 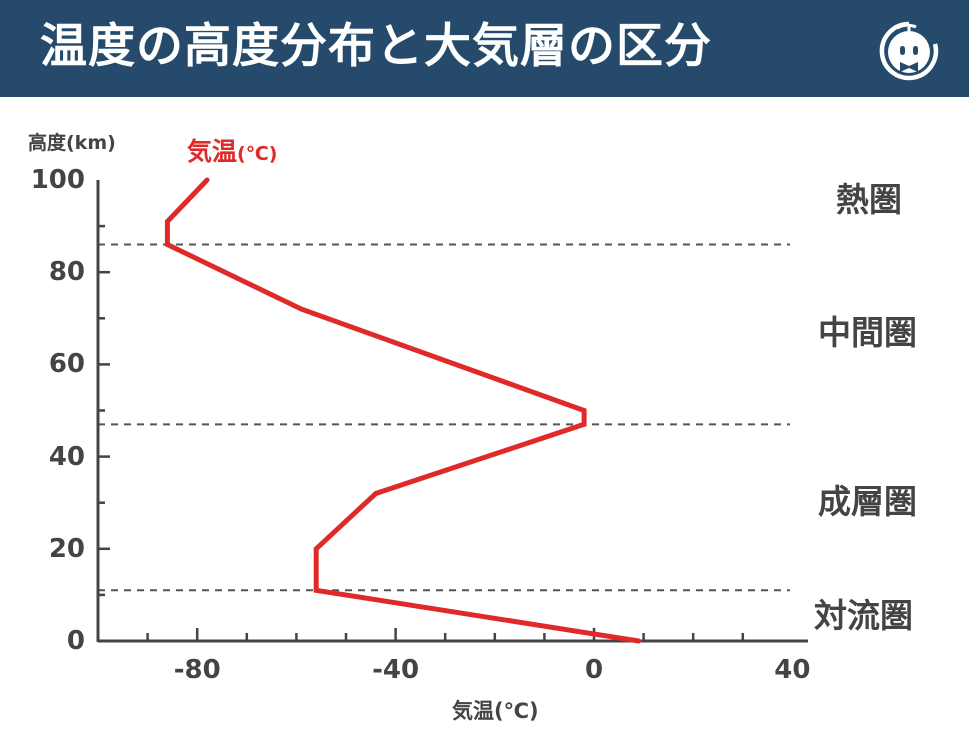 I want to click on page-title: 温度の高度分布と大気層の区分, so click(x=376, y=46).